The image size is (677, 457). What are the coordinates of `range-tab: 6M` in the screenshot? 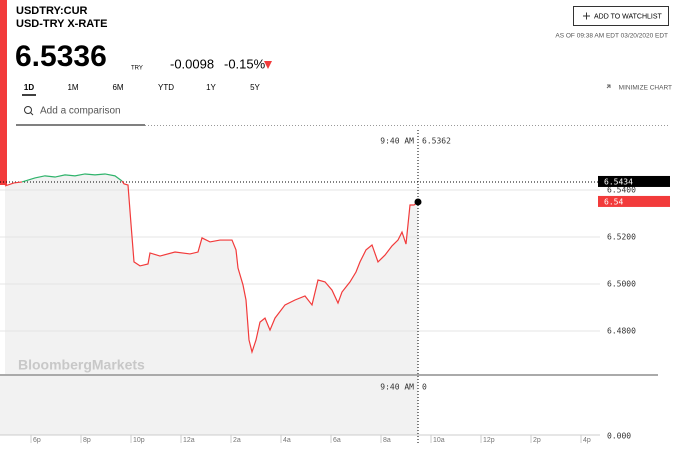 It's located at (117, 87).